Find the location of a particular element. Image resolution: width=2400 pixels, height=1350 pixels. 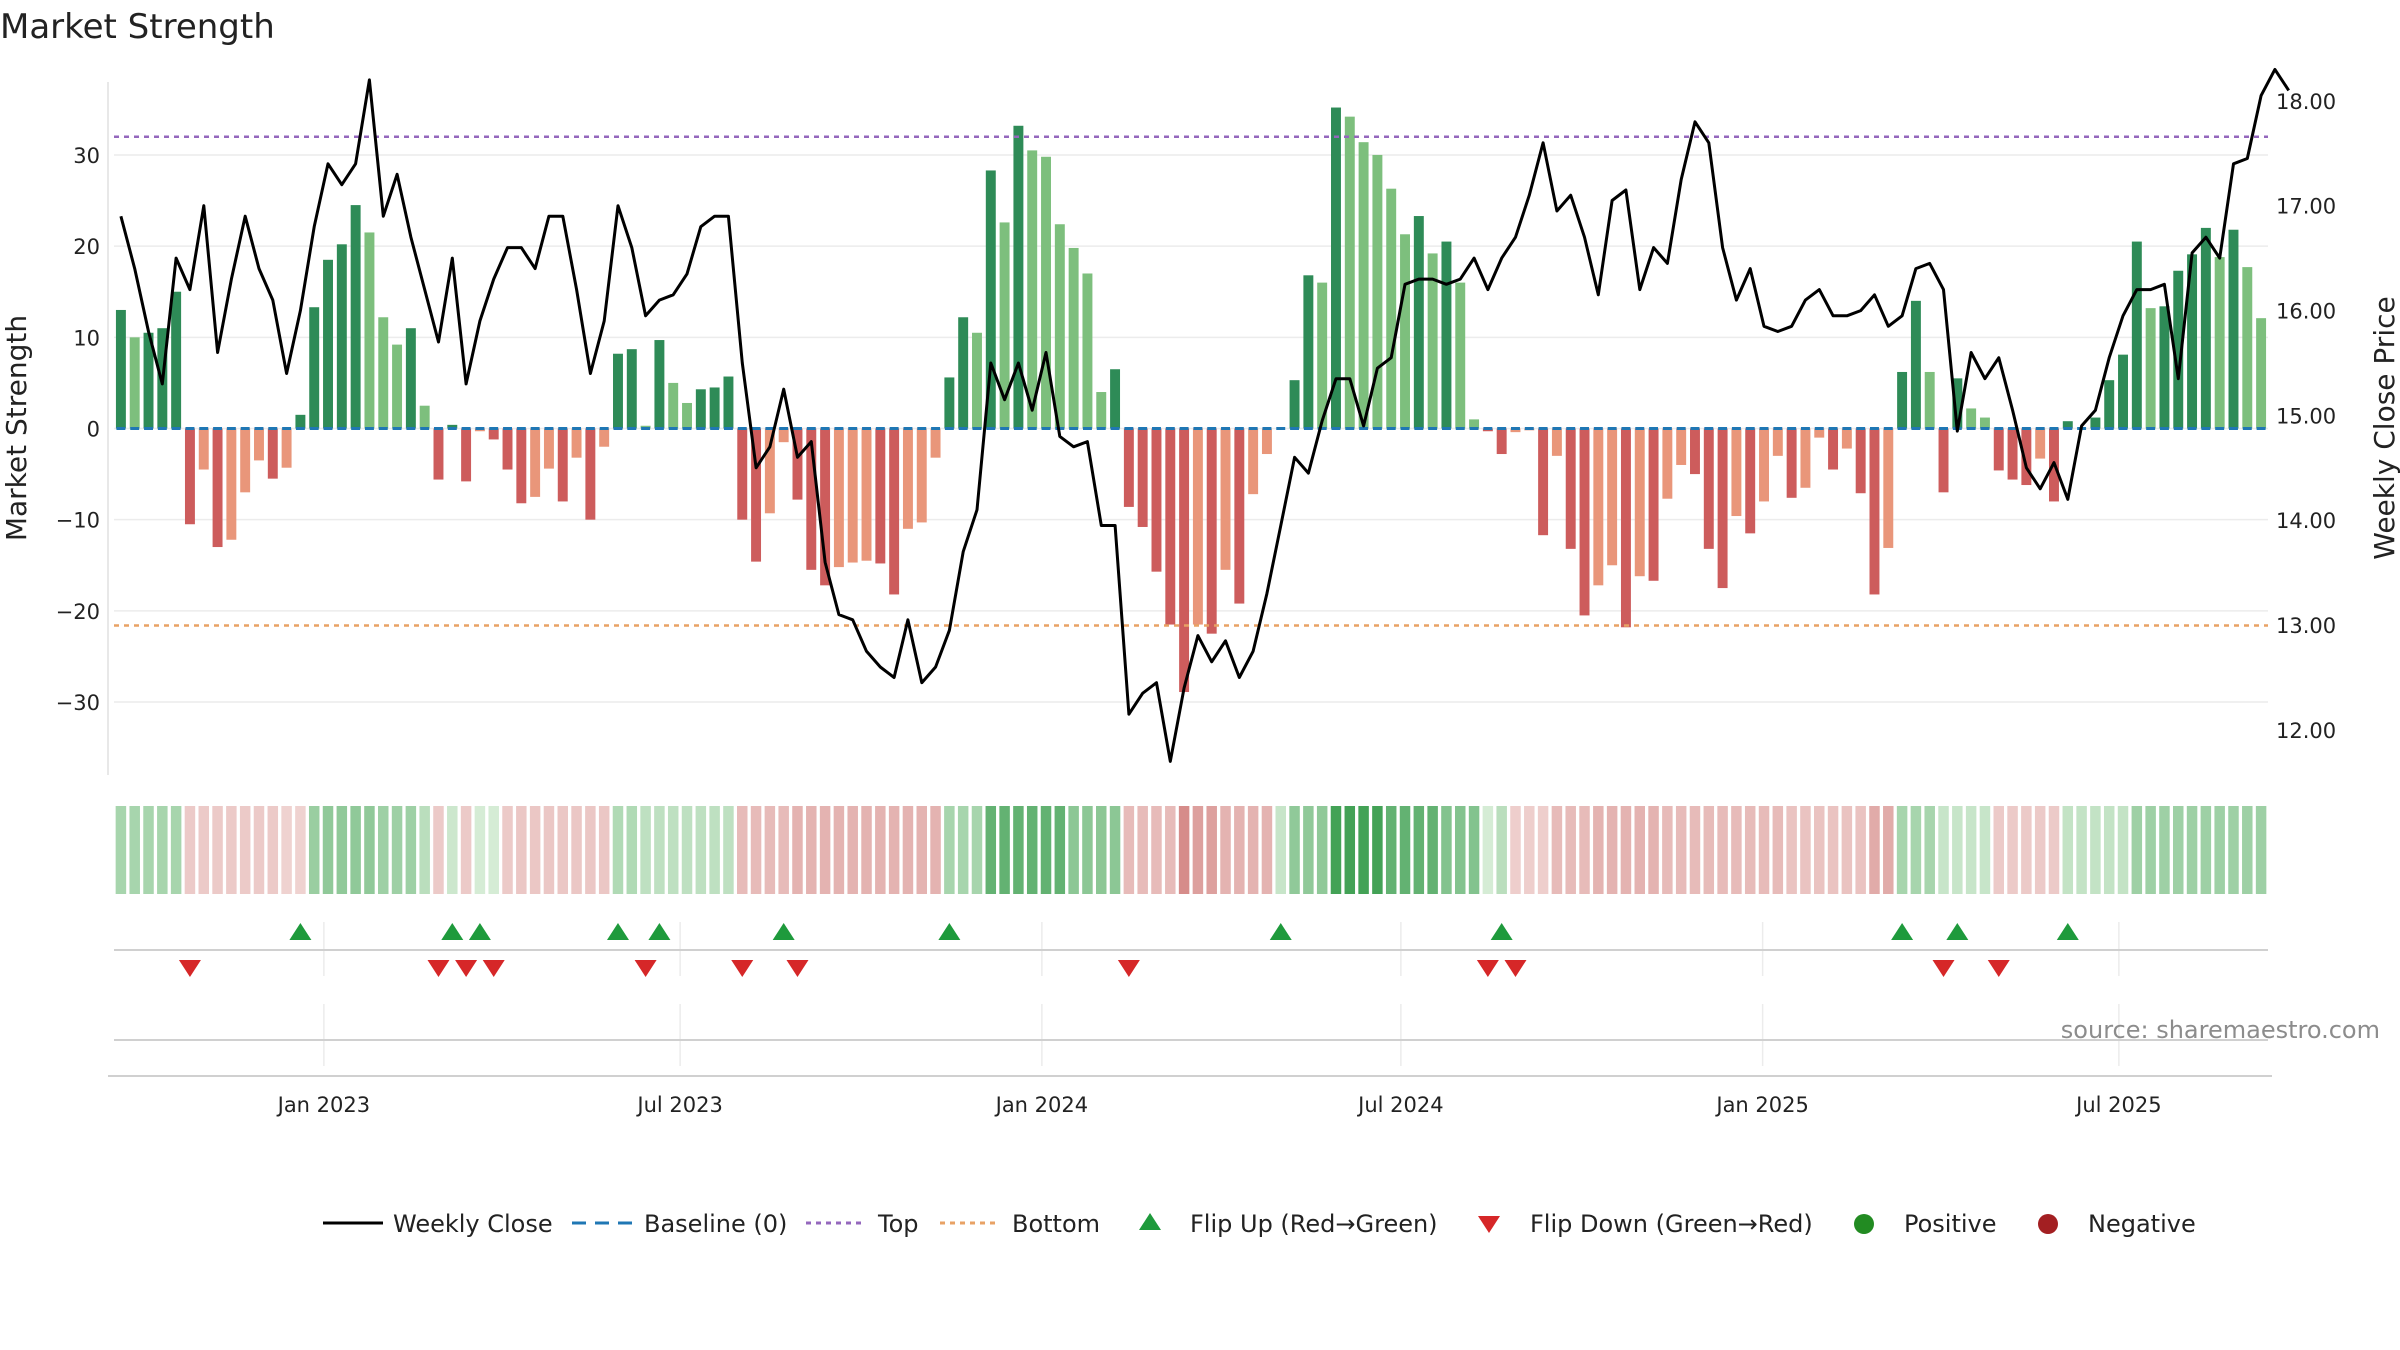

flip-panel is located at coordinates (1191, 994).